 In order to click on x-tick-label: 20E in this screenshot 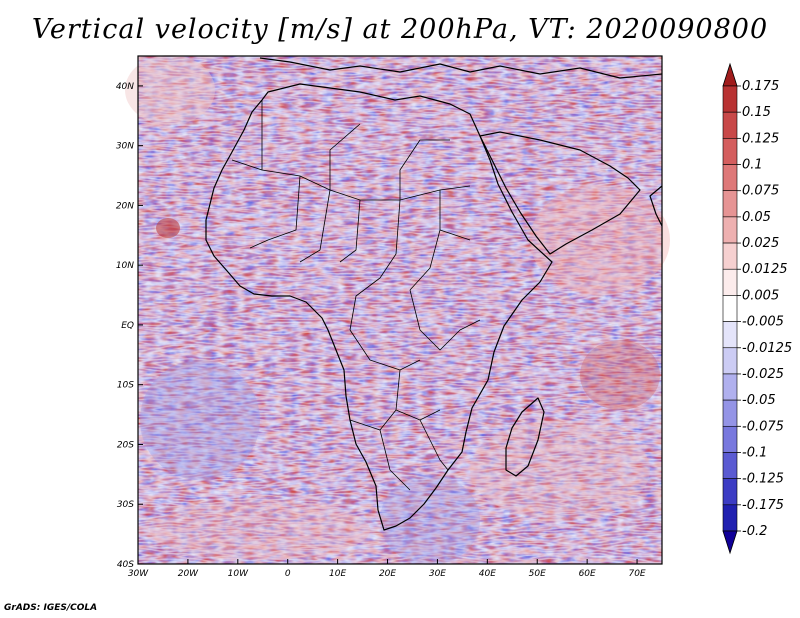, I will do `click(387, 574)`.